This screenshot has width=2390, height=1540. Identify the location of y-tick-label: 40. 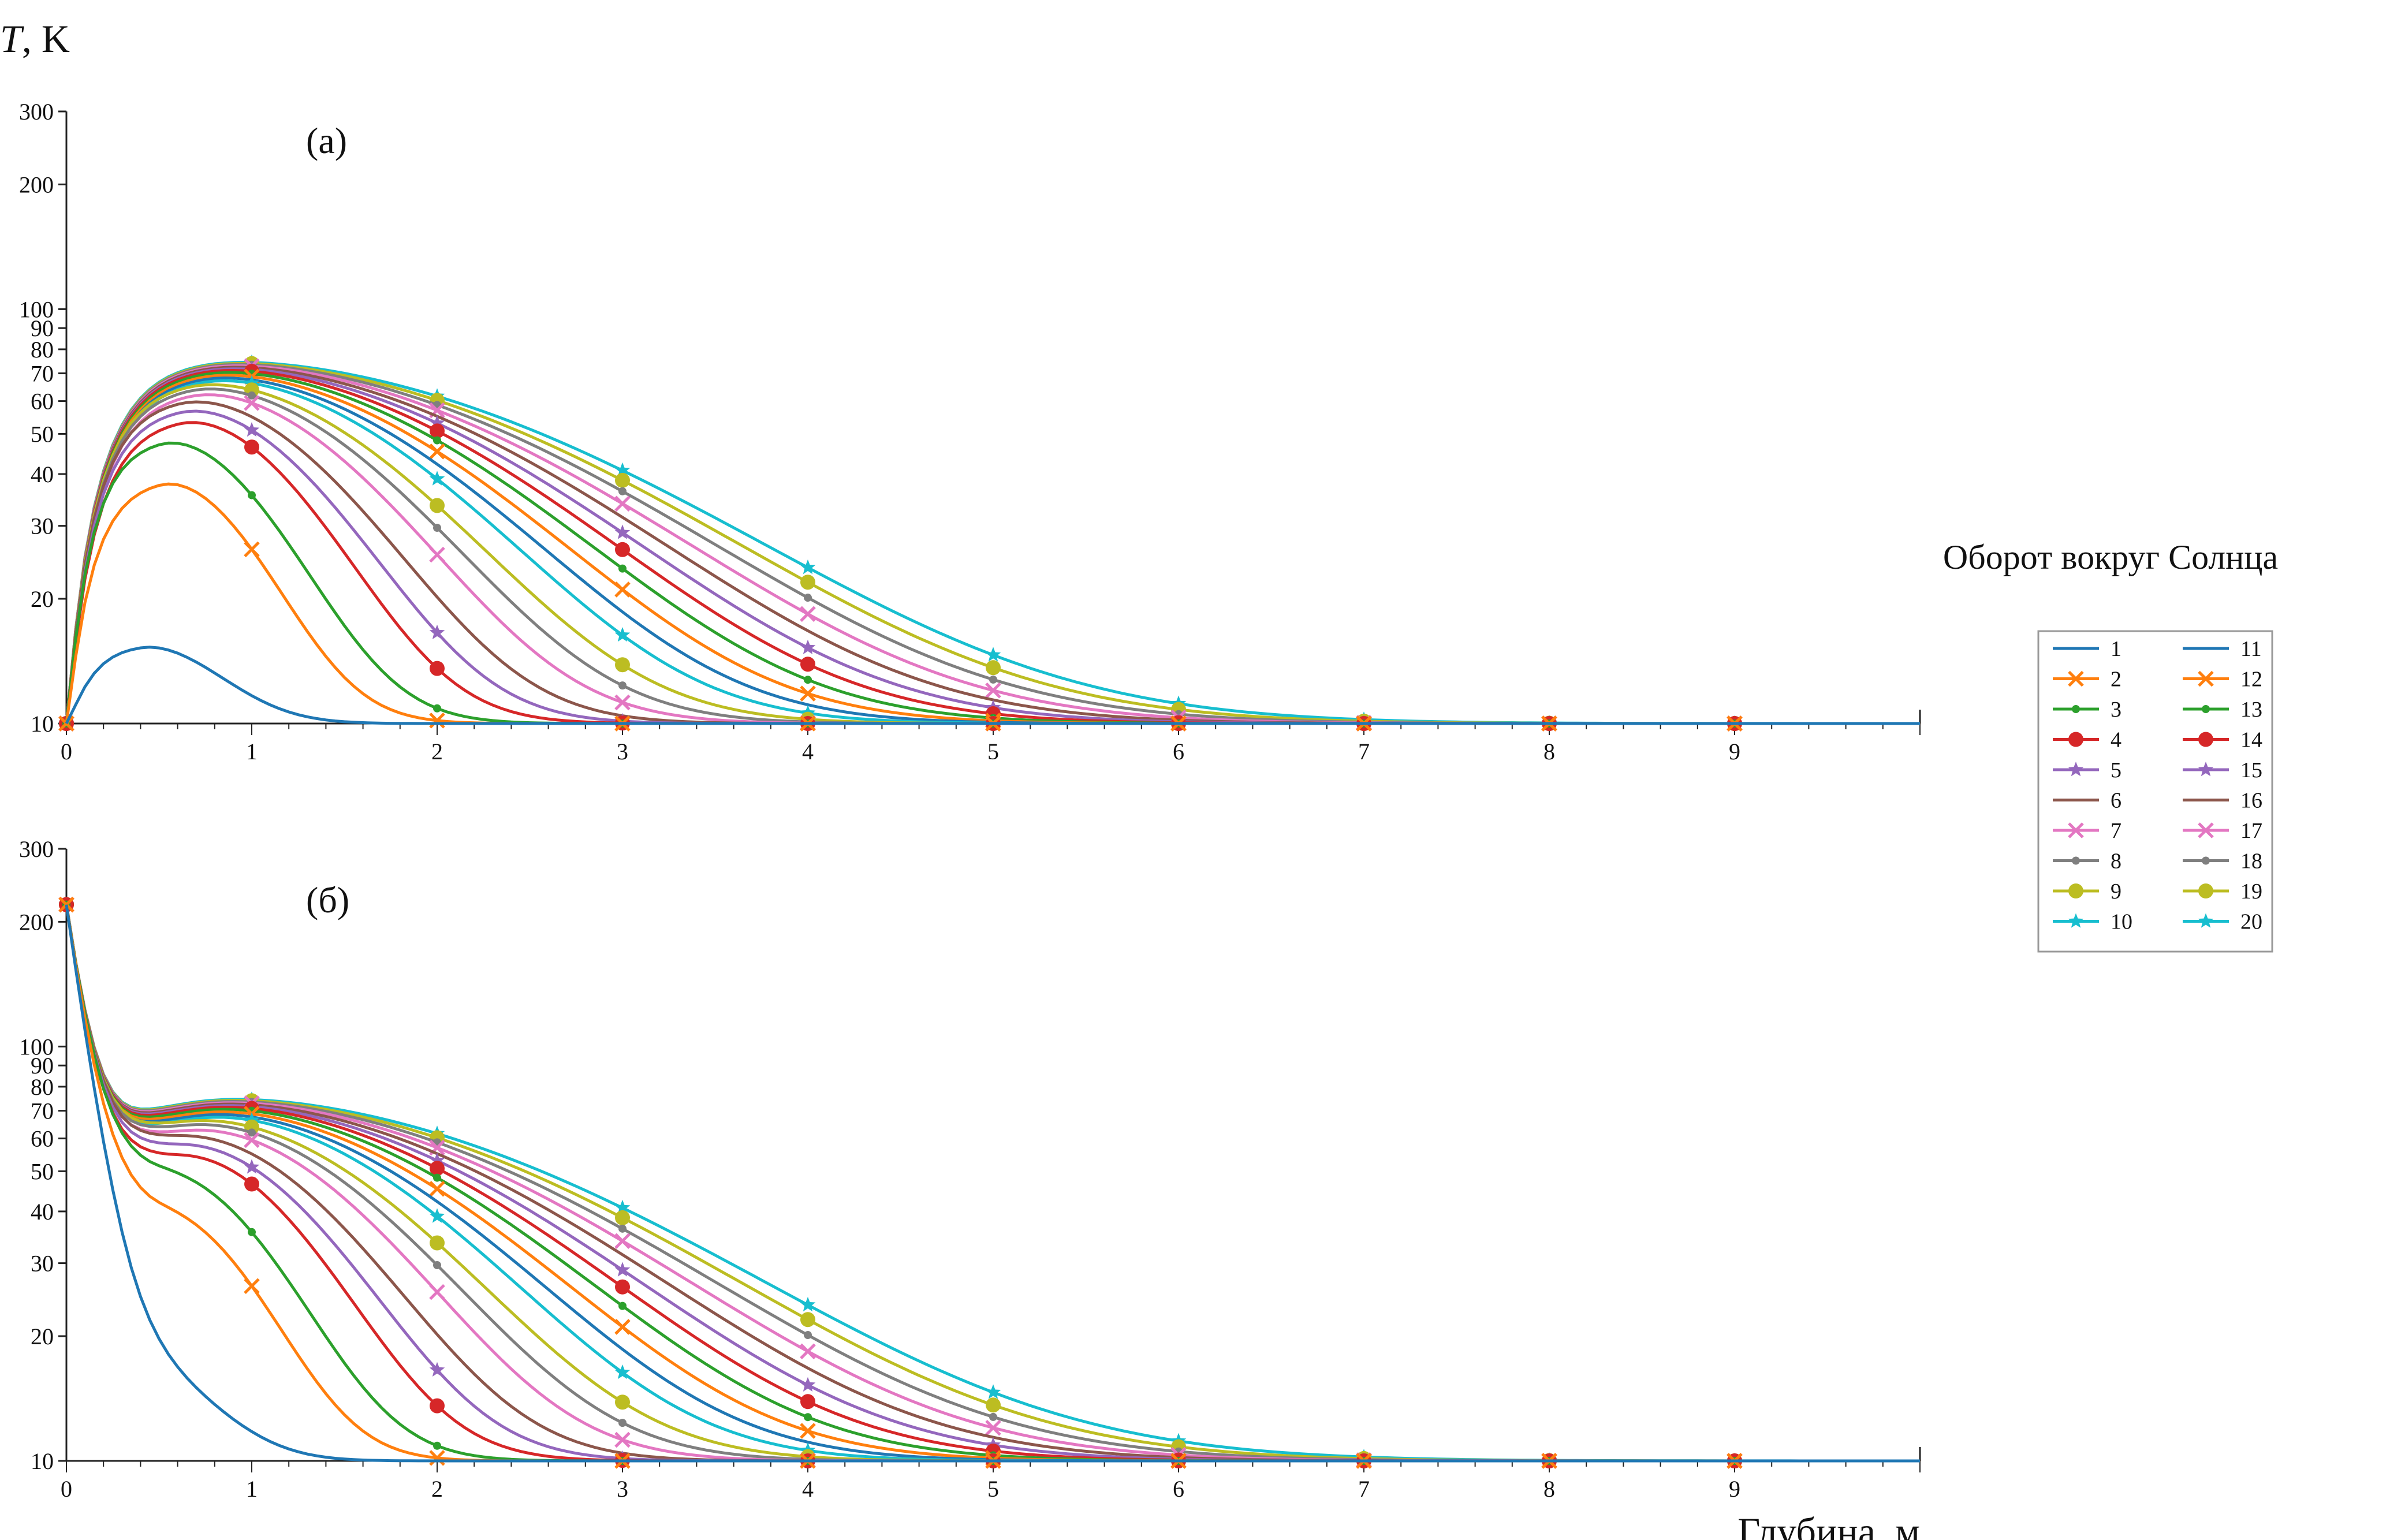
(42, 1212).